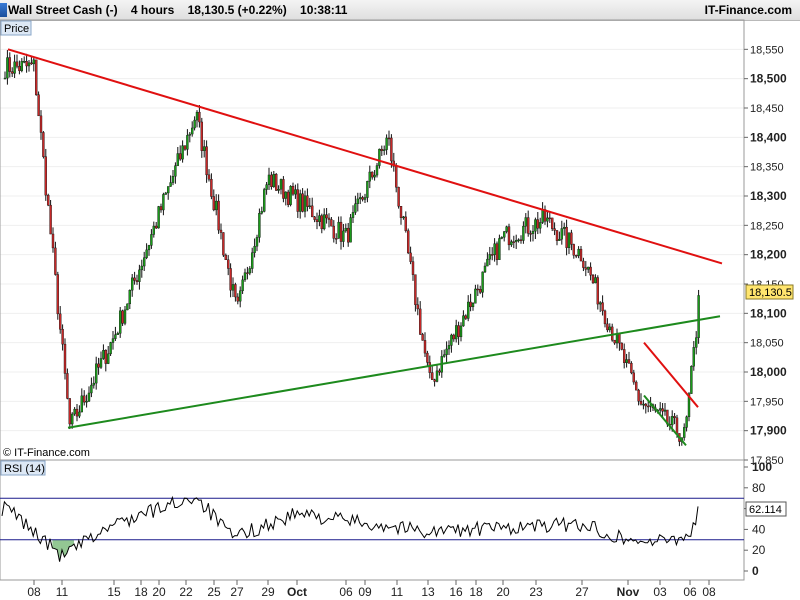 This screenshot has width=800, height=600. I want to click on price-tick-label: 17,900, so click(768, 431).